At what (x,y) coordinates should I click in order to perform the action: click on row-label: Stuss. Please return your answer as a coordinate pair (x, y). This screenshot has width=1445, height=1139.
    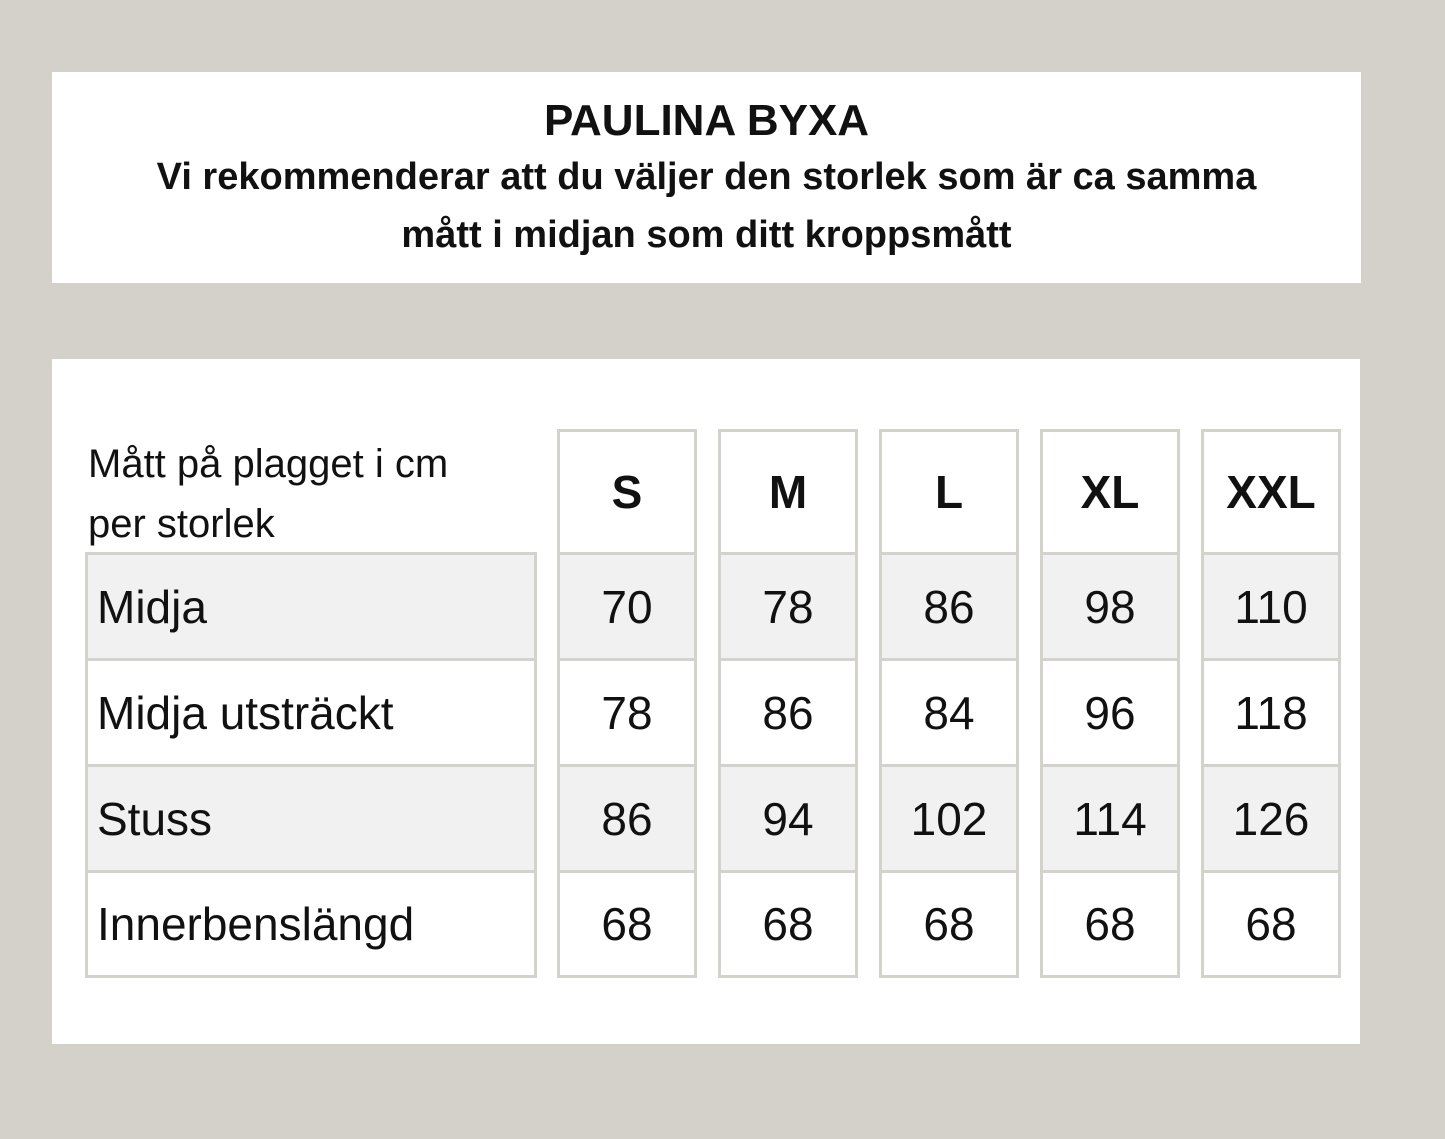
    Looking at the image, I should click on (311, 818).